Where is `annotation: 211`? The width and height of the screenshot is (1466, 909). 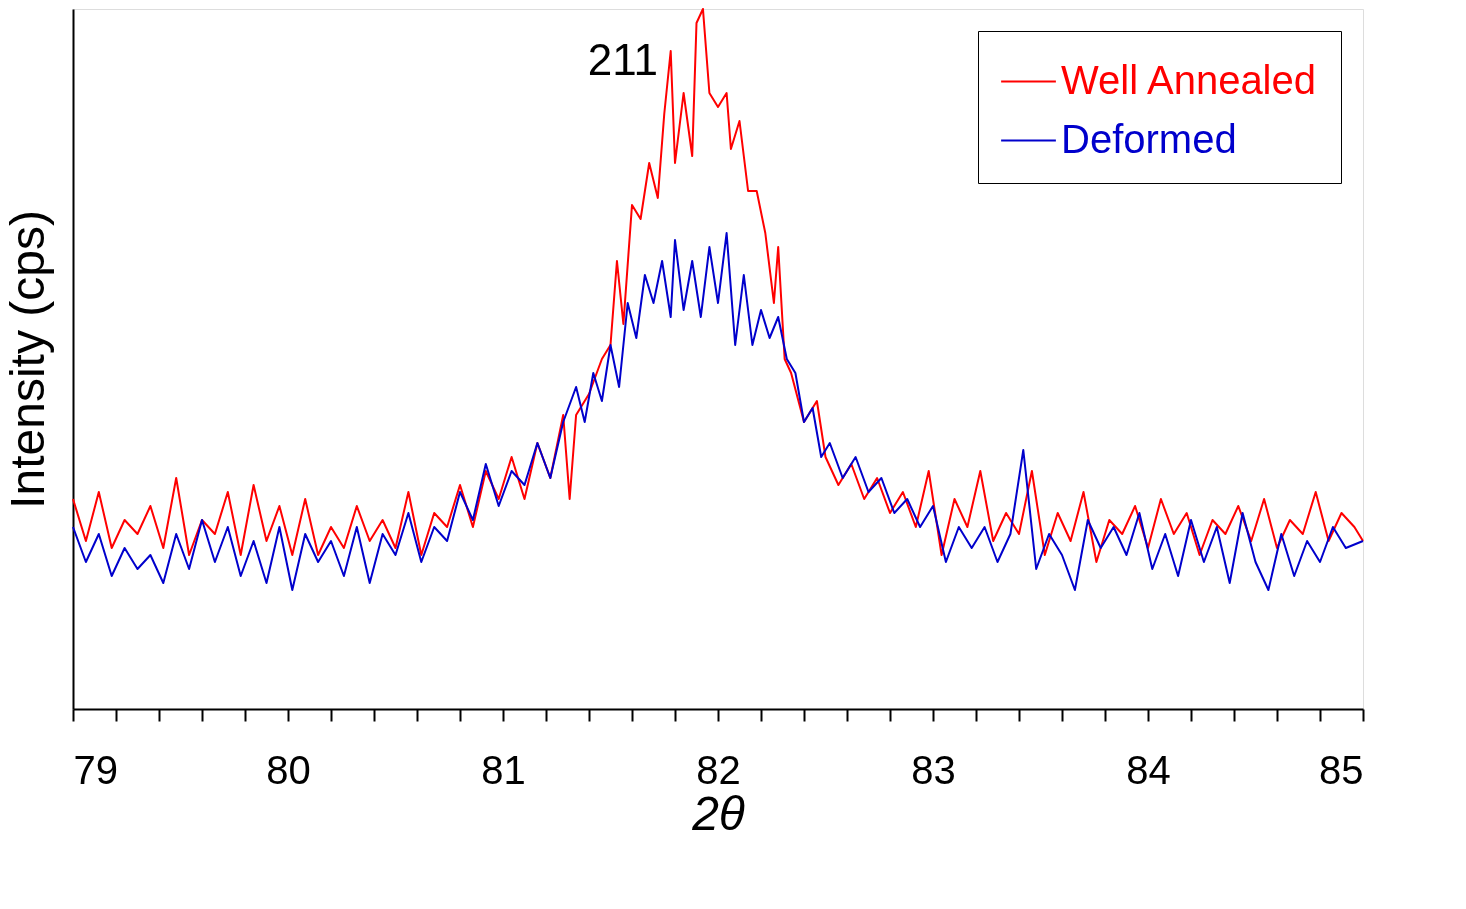 annotation: 211 is located at coordinates (622, 59).